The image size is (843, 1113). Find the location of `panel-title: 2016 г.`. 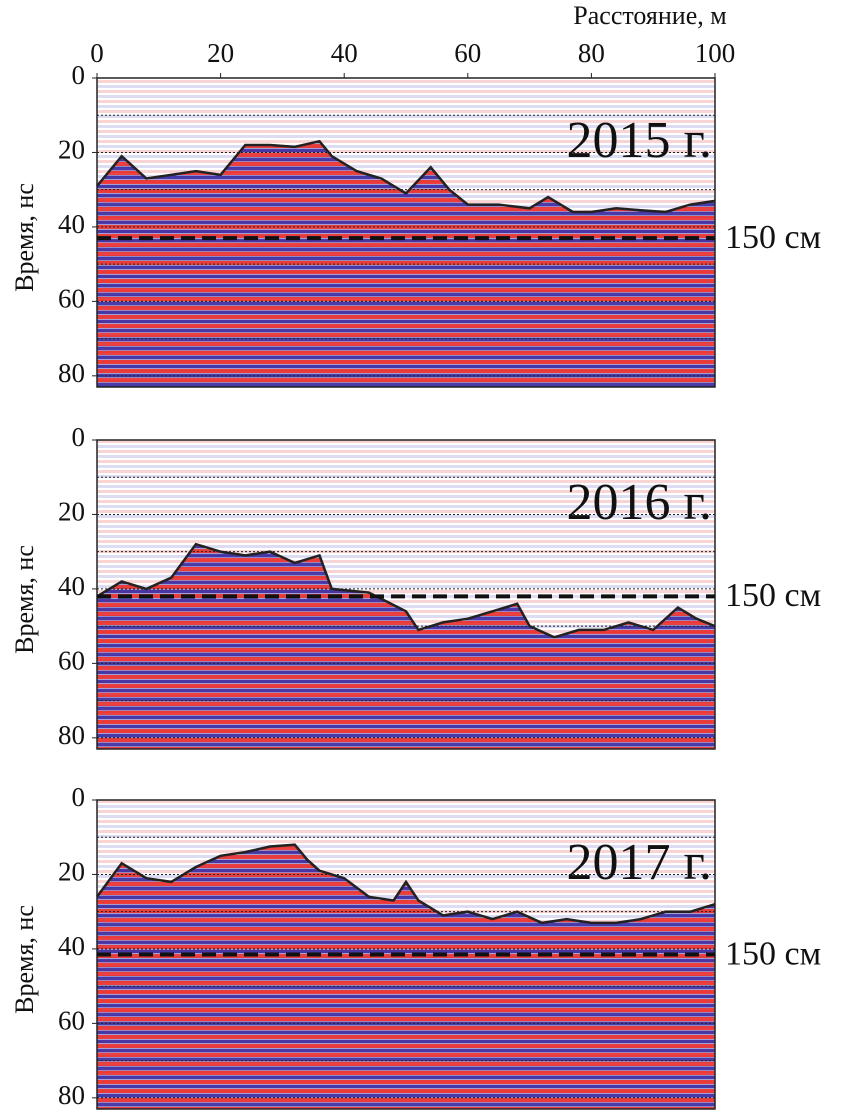

panel-title: 2016 г. is located at coordinates (639, 502).